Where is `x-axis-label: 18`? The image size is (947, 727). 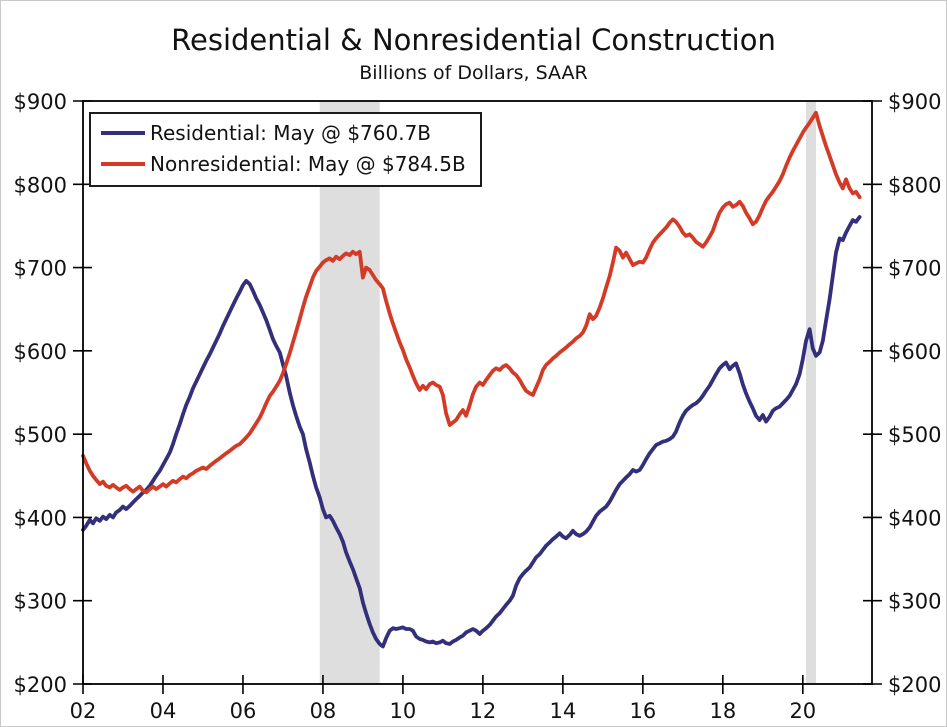
x-axis-label: 18 is located at coordinates (722, 711).